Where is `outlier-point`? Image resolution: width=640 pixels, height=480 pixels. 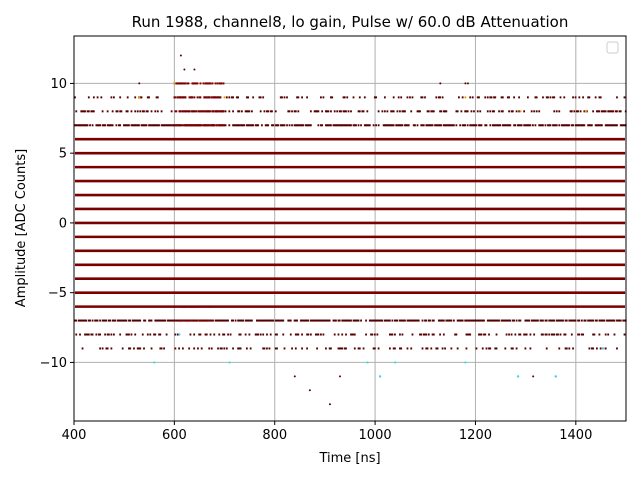 outlier-point is located at coordinates (465, 83).